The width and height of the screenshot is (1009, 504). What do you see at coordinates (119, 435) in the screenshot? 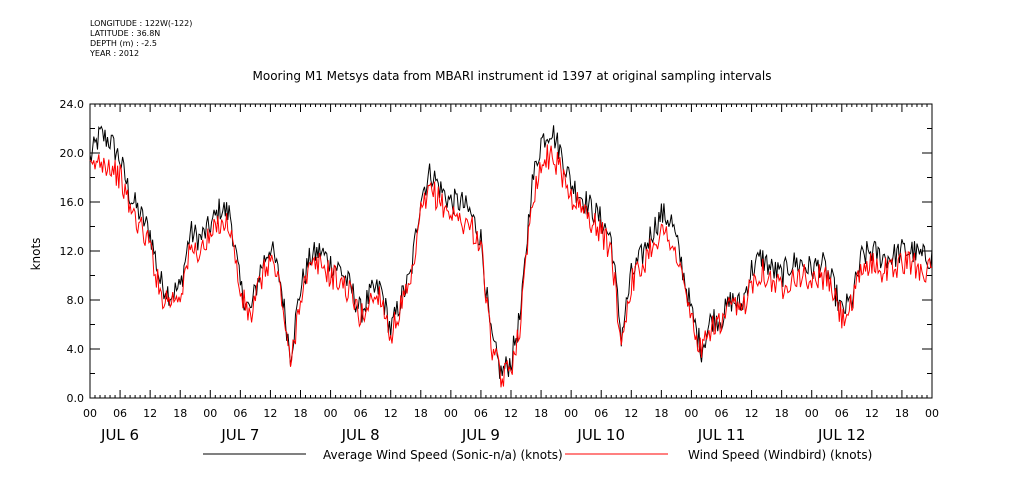
I see `day-label: JUL 6` at bounding box center [119, 435].